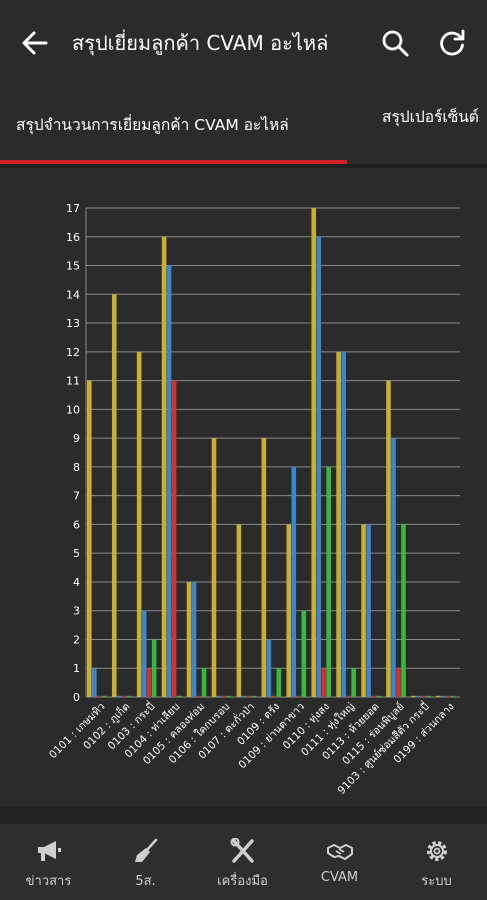 The width and height of the screenshot is (487, 900). What do you see at coordinates (430, 117) in the screenshot?
I see `tab-visit-percent: สรุปเปอร์เซ็นต์` at bounding box center [430, 117].